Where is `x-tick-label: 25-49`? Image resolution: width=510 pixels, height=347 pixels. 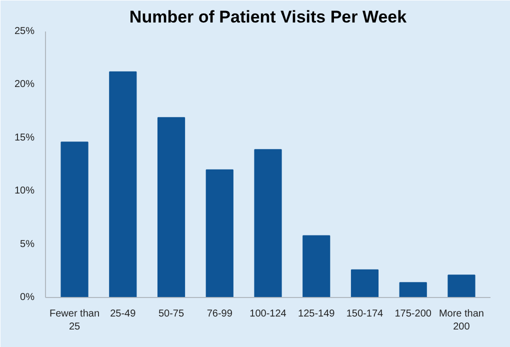 x-tick-label: 25-49 is located at coordinates (123, 314).